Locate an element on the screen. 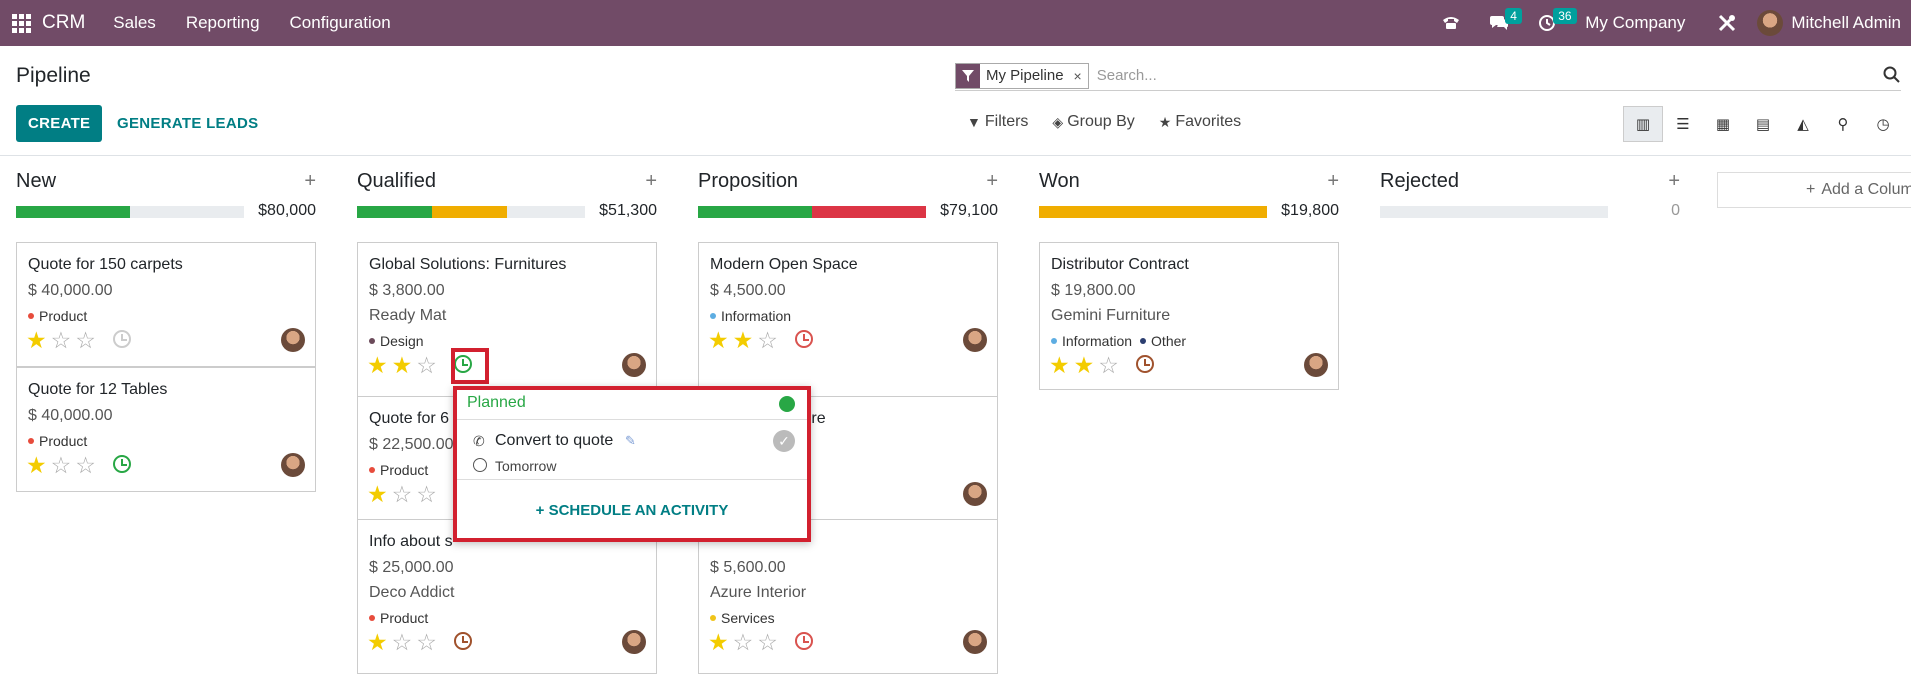 The image size is (1911, 674). groupby-dropdown: ◈ Group By is located at coordinates (1093, 122).